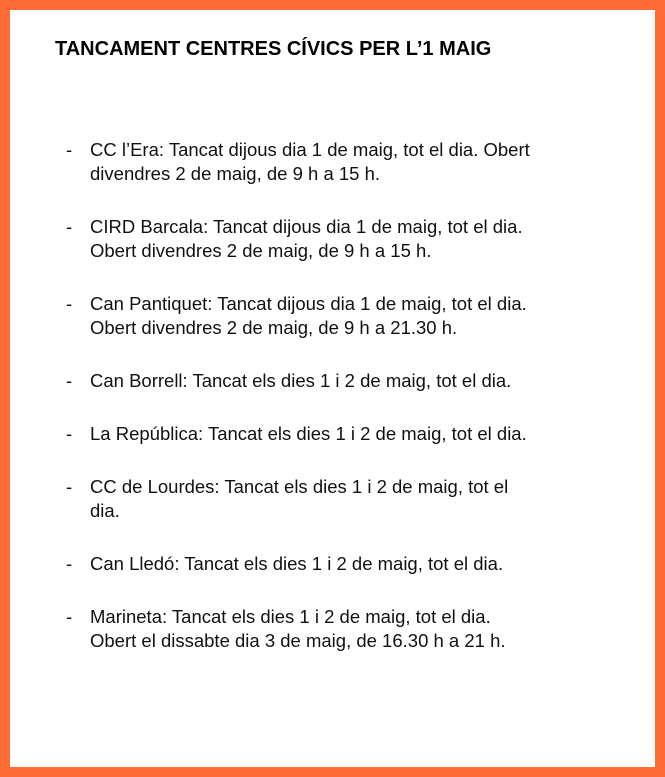 Image resolution: width=665 pixels, height=777 pixels. What do you see at coordinates (105, 510) in the screenshot?
I see `item-text-line: dia.` at bounding box center [105, 510].